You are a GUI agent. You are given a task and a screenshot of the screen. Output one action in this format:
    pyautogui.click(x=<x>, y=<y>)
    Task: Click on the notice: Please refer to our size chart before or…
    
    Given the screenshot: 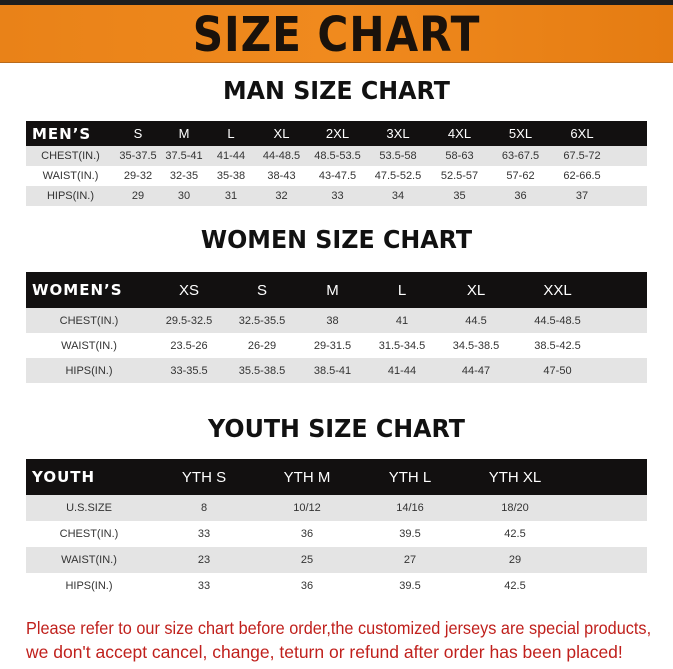 What is the action you would take?
    pyautogui.click(x=341, y=640)
    